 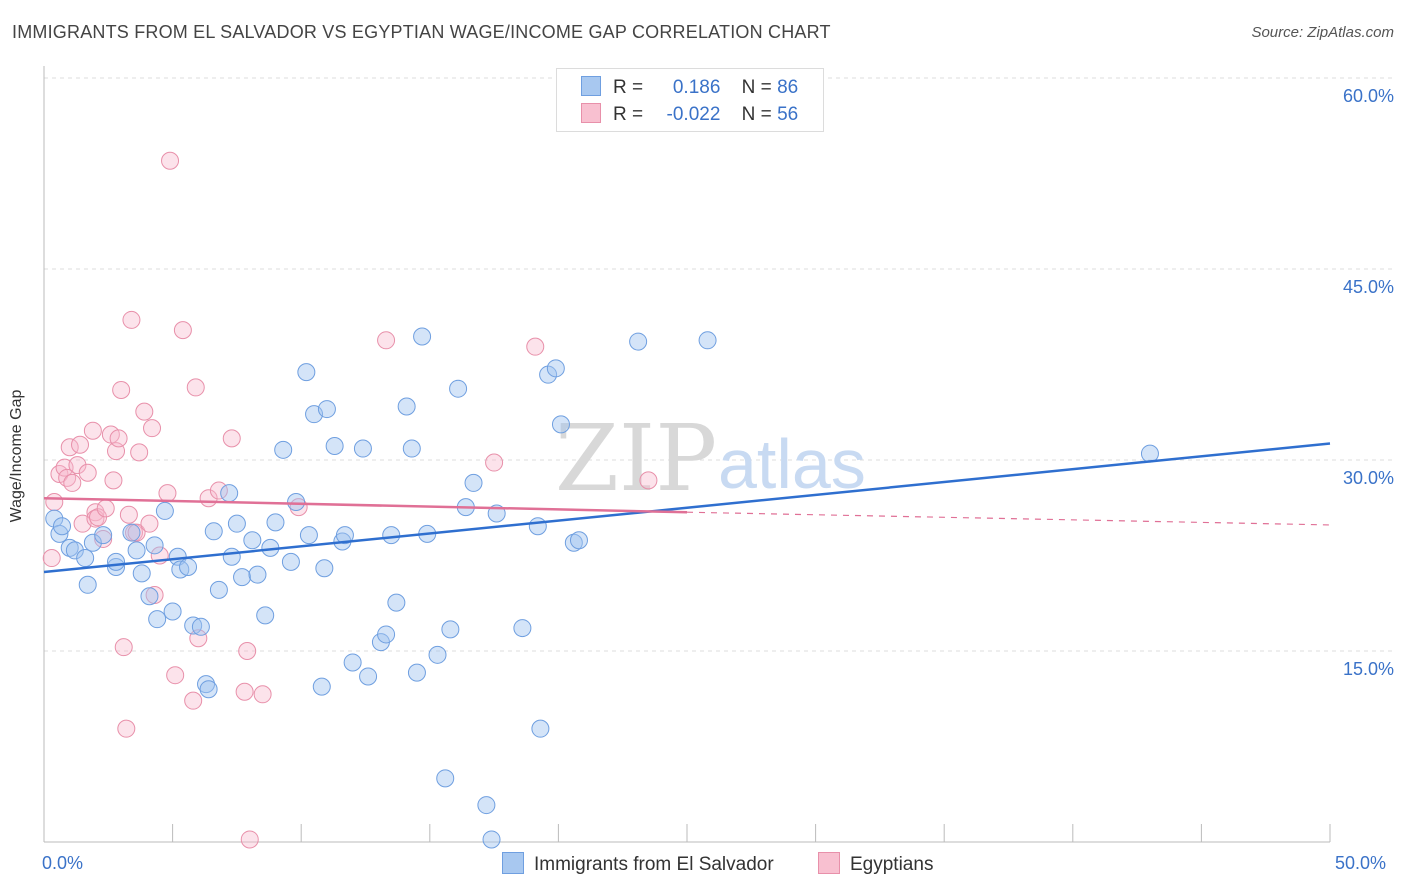 I want to click on watermark-atlas: atlas, so click(x=792, y=464).